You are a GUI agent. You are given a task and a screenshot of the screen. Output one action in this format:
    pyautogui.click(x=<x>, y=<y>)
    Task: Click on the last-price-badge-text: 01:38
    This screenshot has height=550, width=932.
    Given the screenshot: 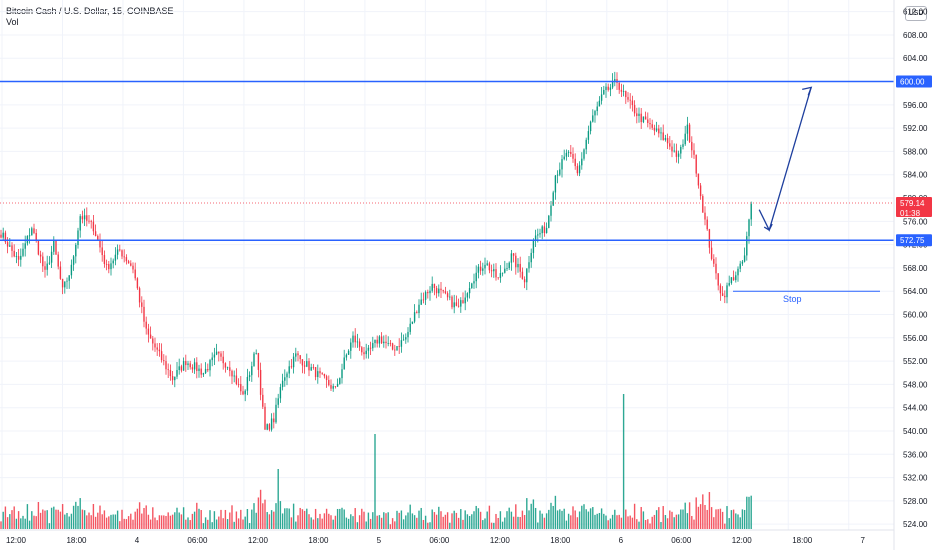 What is the action you would take?
    pyautogui.click(x=910, y=213)
    